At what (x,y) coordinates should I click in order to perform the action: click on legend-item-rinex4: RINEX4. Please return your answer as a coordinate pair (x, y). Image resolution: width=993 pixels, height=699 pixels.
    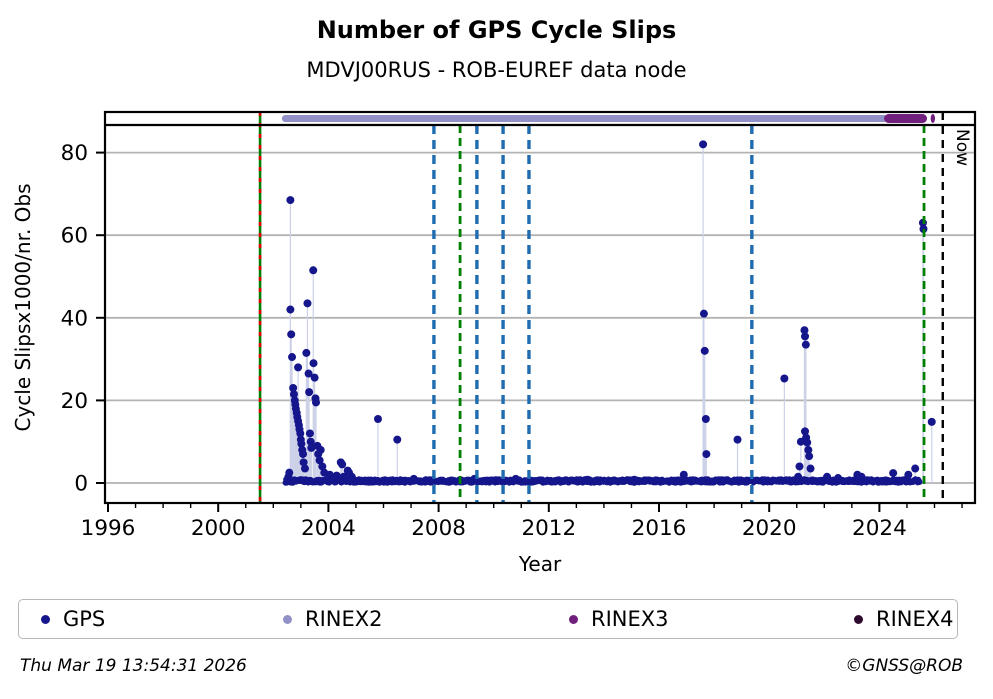
    Looking at the image, I should click on (904, 619).